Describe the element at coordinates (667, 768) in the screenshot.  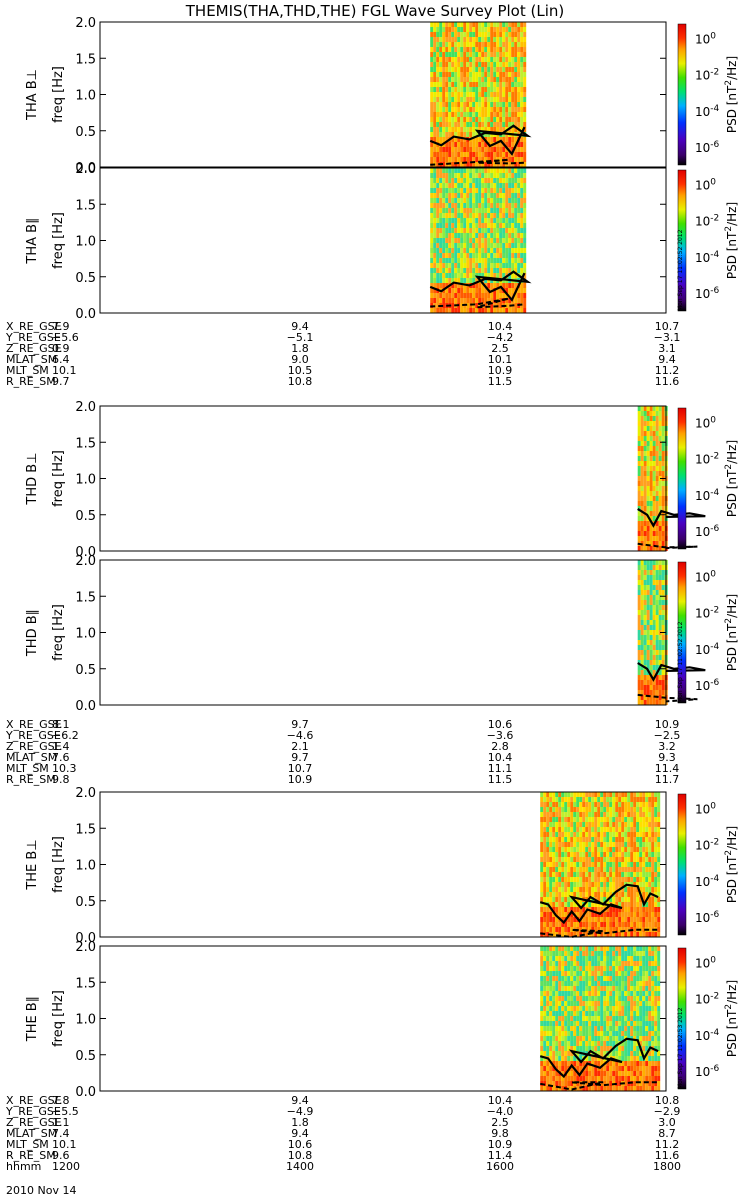
I see `ephemeris-value: 11.4` at that location.